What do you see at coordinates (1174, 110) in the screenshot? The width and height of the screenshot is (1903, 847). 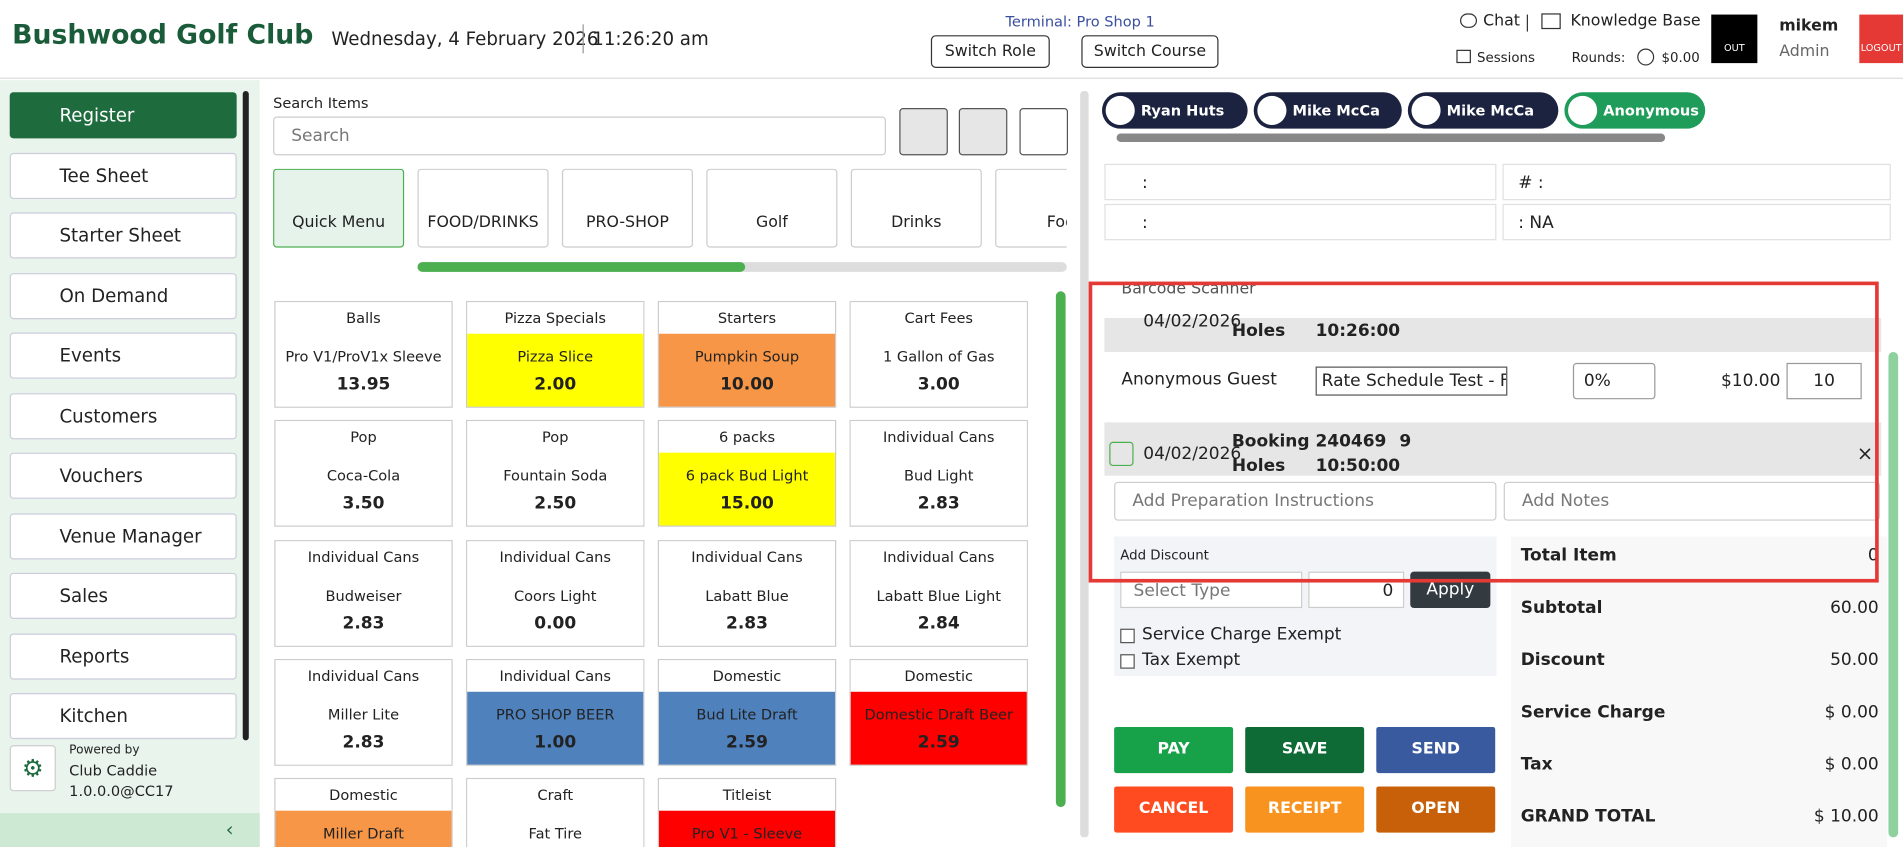 I see `customer-tab: Ryan Huts` at bounding box center [1174, 110].